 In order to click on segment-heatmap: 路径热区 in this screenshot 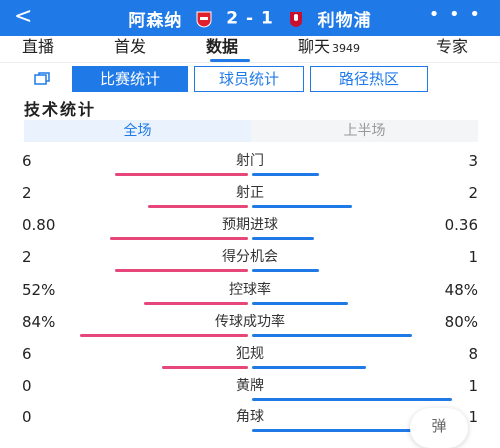, I will do `click(369, 79)`.